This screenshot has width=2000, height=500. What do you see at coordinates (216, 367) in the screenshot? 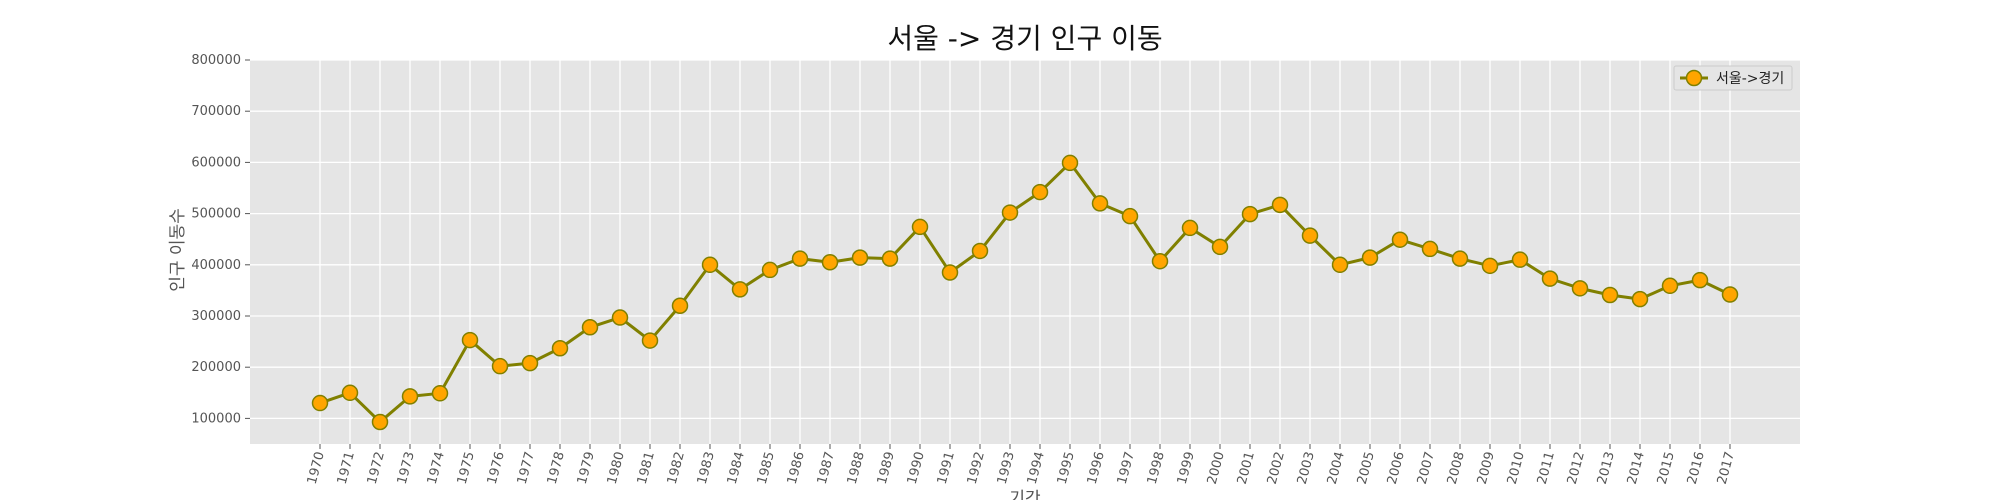
I see `y-tick-label: 200000` at bounding box center [216, 367].